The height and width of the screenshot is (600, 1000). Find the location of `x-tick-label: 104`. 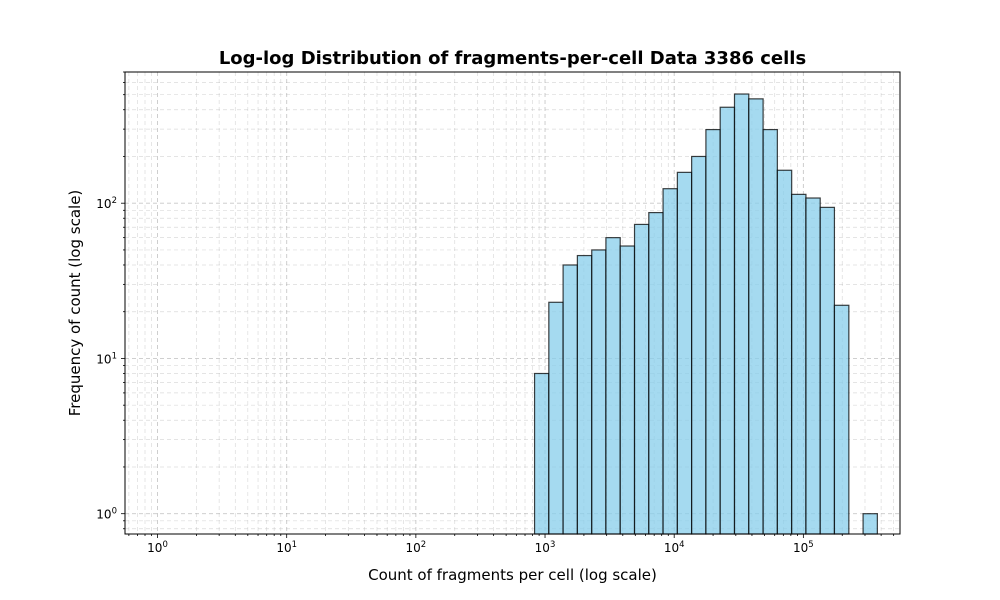

x-tick-label: 104 is located at coordinates (674, 547).